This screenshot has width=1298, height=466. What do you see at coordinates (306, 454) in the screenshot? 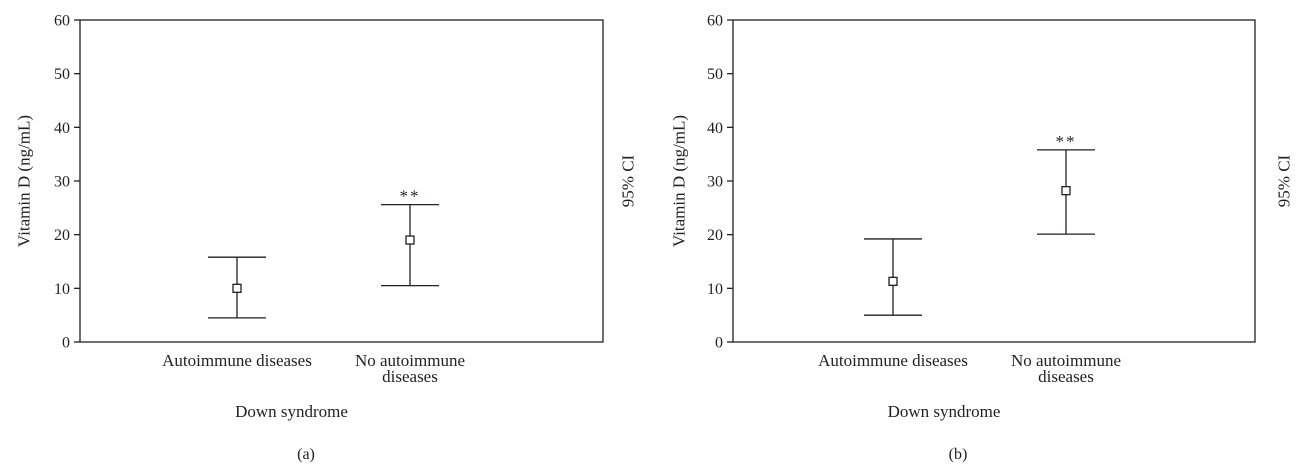
I see `panel-label: (a)` at bounding box center [306, 454].